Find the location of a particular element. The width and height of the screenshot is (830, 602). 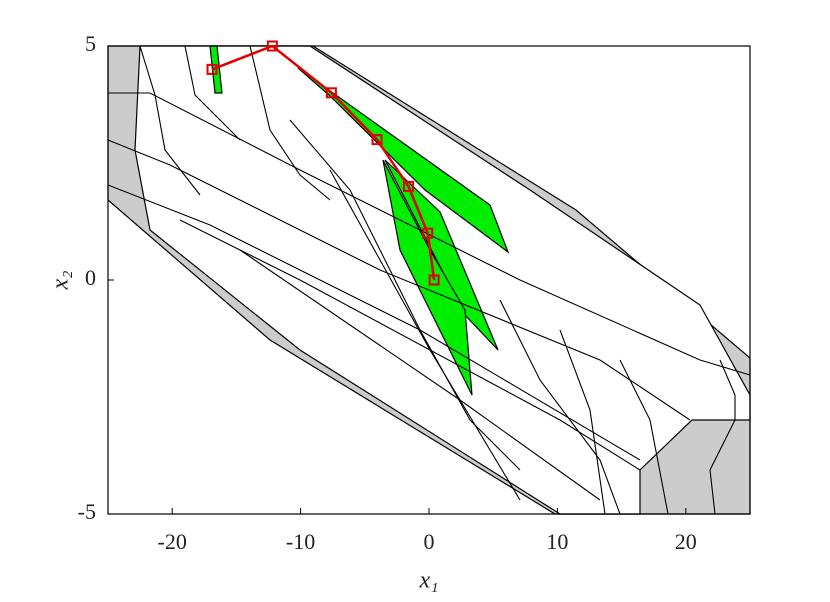

x-tick-label: -10 is located at coordinates (300, 541).